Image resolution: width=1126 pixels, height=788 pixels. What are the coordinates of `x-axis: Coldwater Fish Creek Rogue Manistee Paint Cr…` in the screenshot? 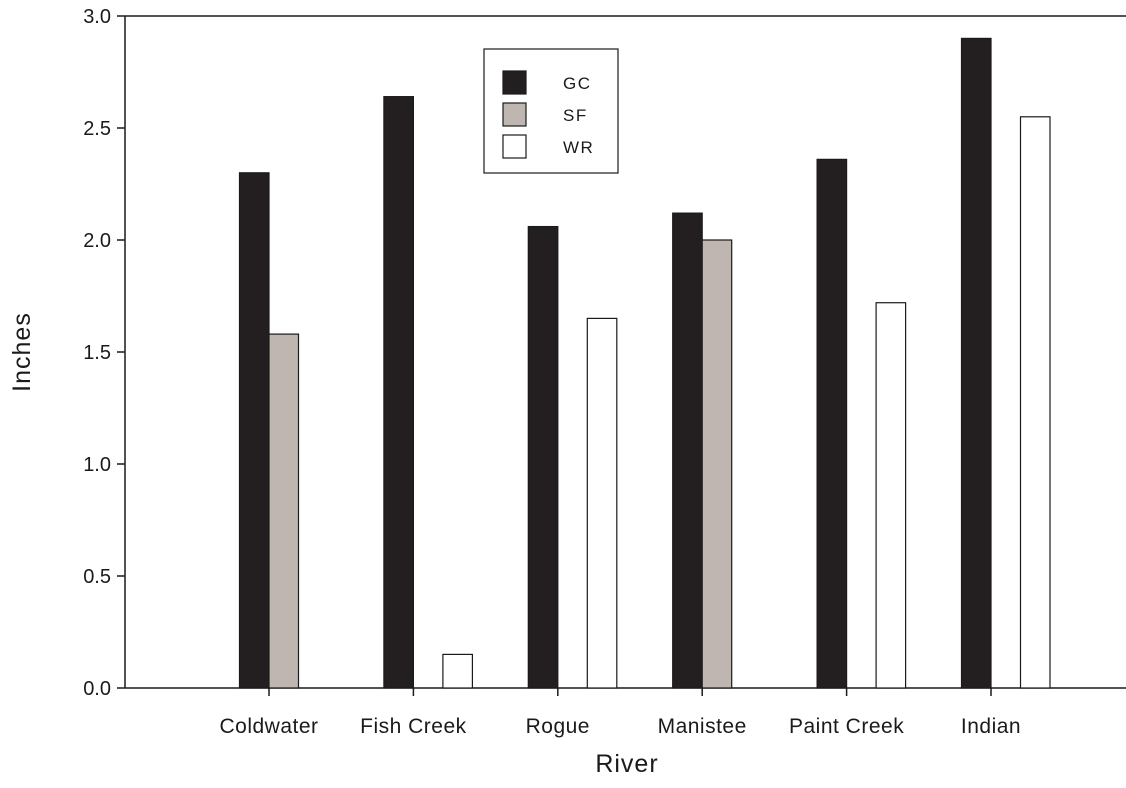 It's located at (620, 713).